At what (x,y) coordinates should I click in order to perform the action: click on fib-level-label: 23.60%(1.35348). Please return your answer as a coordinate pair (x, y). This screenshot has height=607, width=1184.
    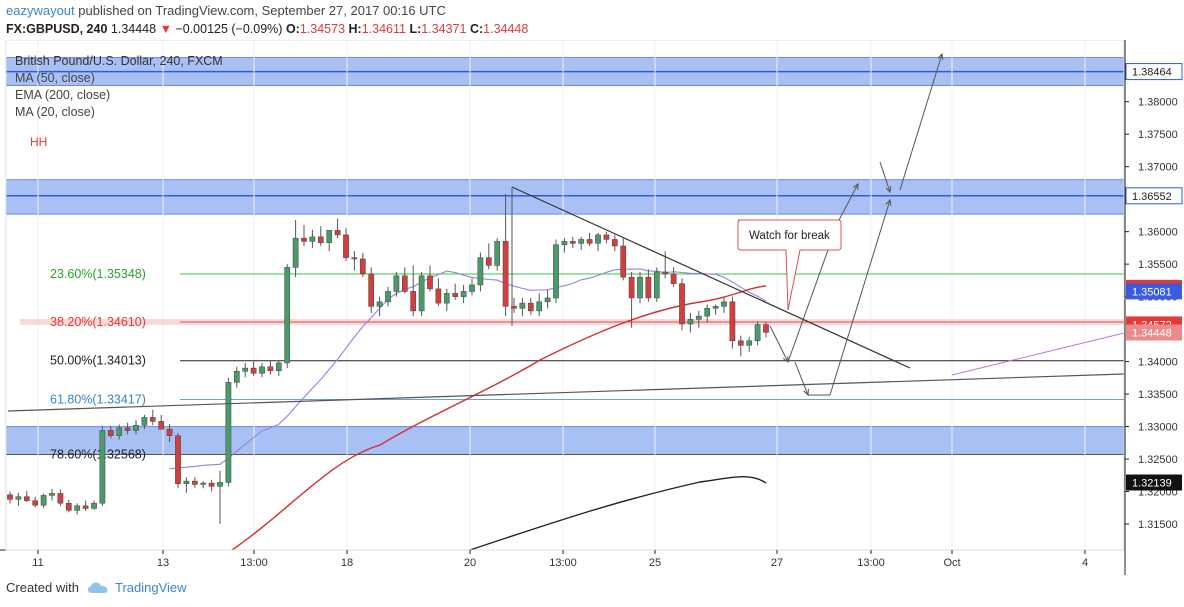
    Looking at the image, I should click on (98, 274).